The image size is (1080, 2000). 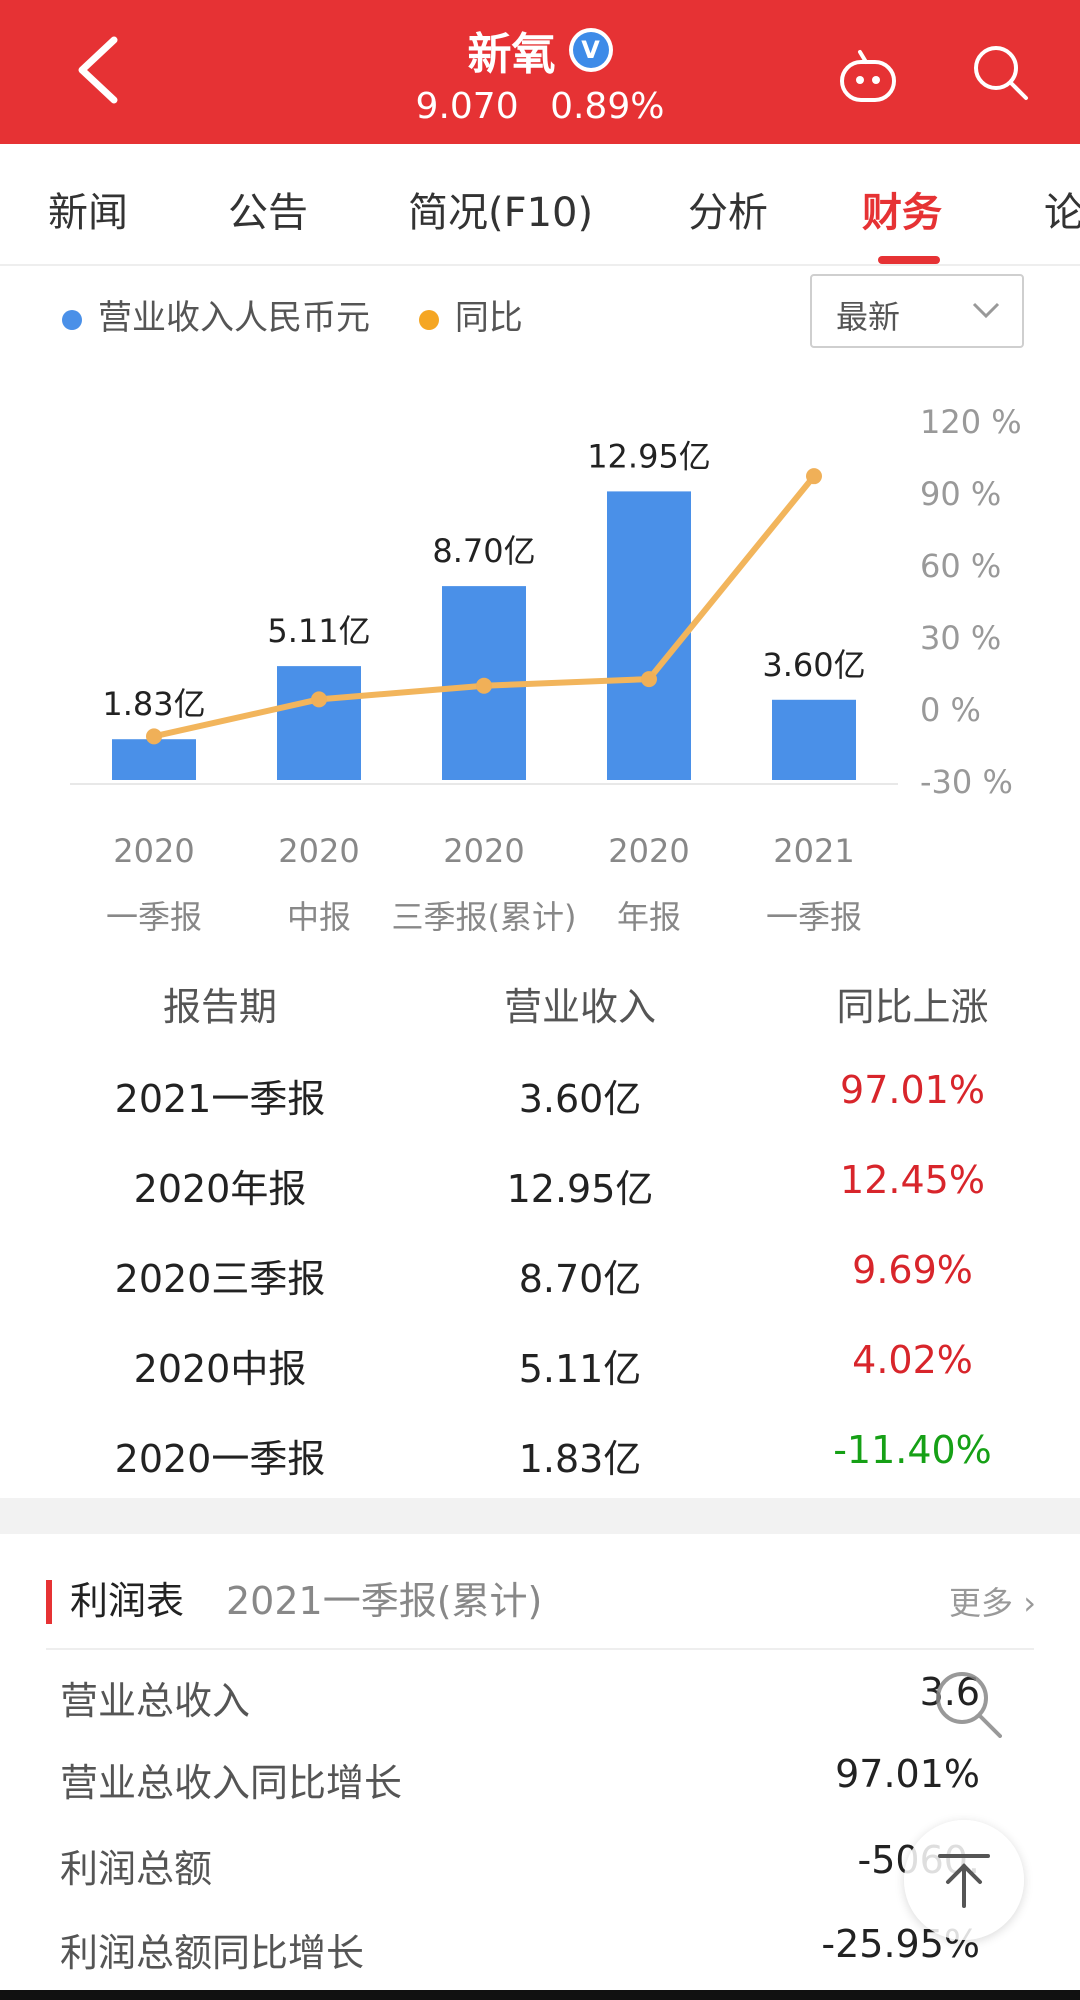 What do you see at coordinates (607, 106) in the screenshot?
I see `stock-change-pct: 0.89%` at bounding box center [607, 106].